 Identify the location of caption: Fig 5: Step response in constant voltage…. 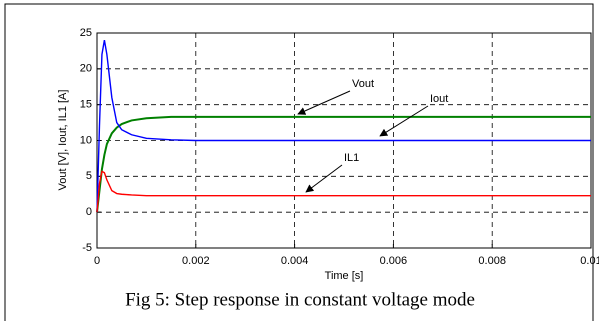
(300, 299).